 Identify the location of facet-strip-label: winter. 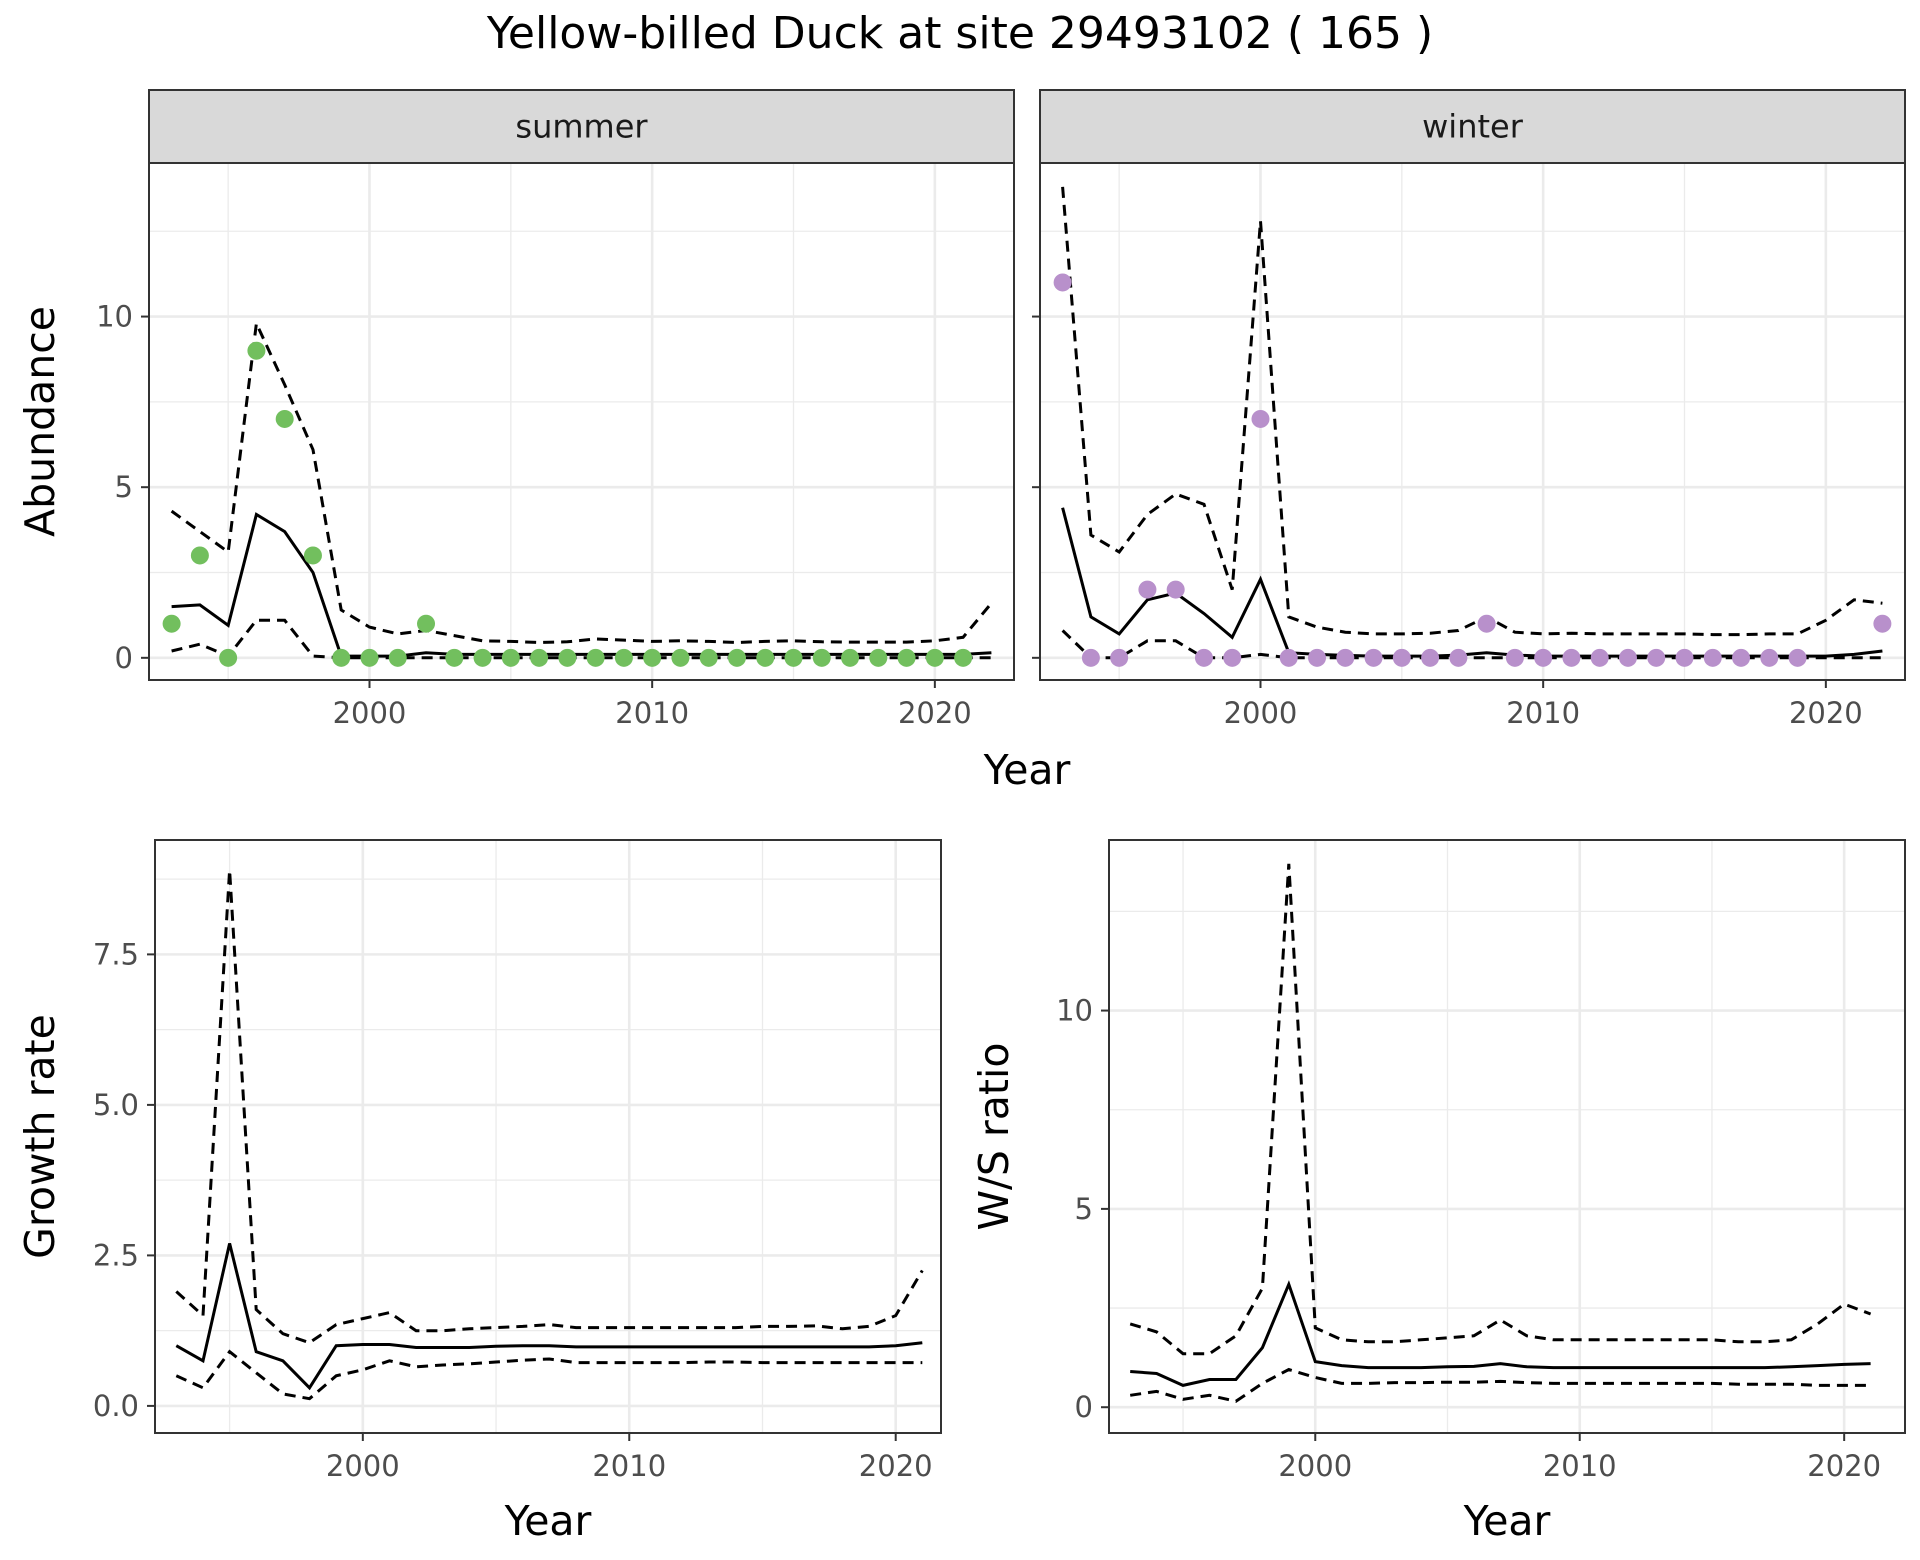
(1473, 127).